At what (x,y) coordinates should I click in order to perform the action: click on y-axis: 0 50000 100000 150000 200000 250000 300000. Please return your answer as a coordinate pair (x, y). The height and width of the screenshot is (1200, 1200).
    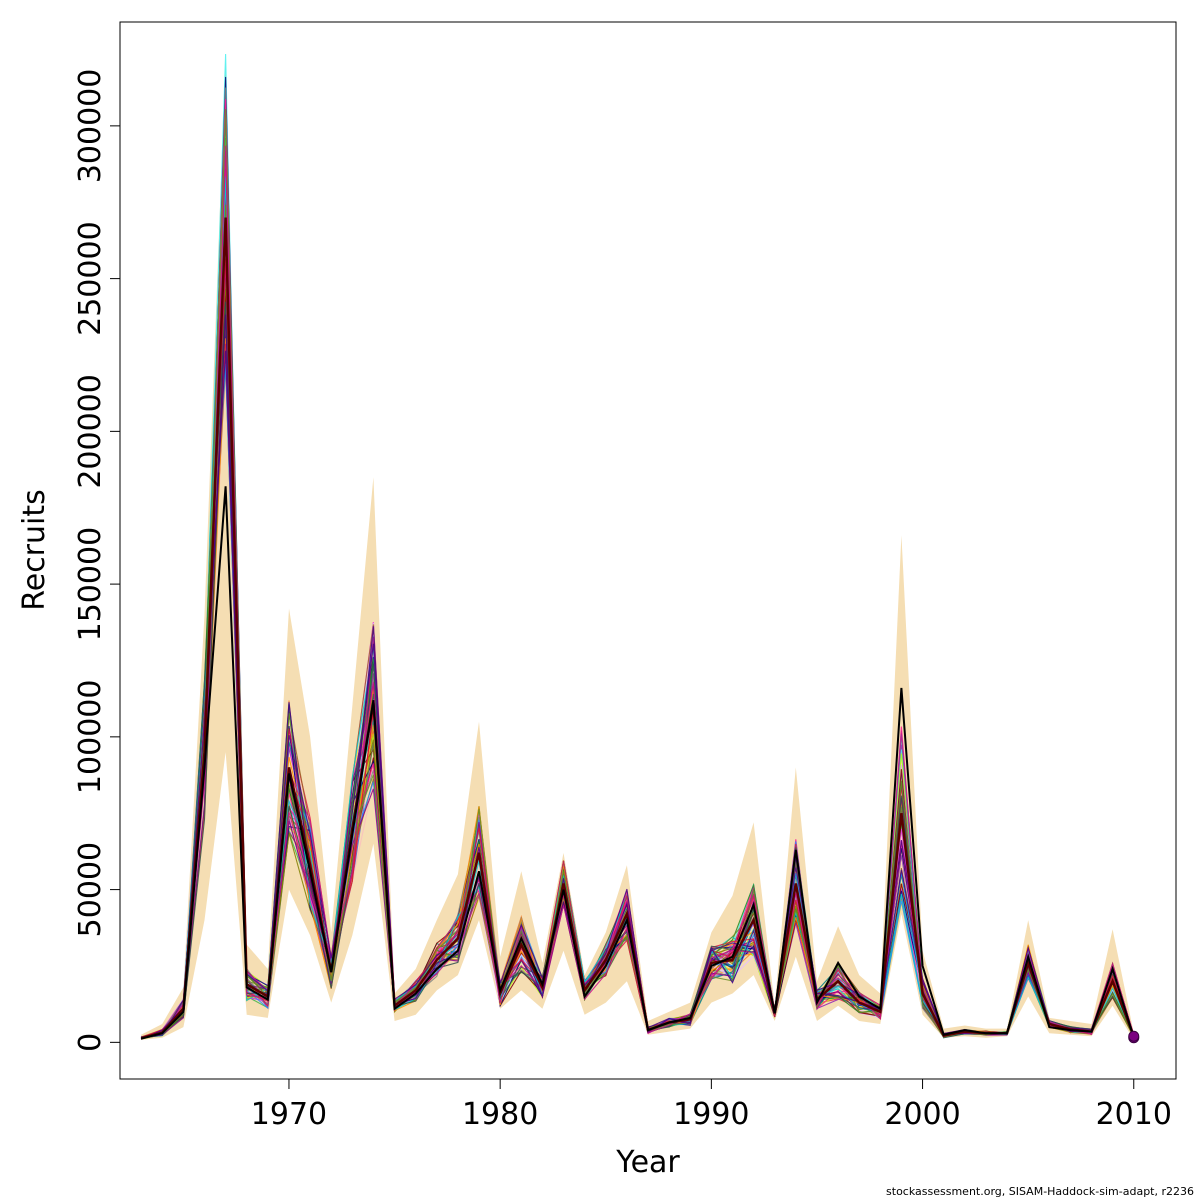
    Looking at the image, I should click on (96, 560).